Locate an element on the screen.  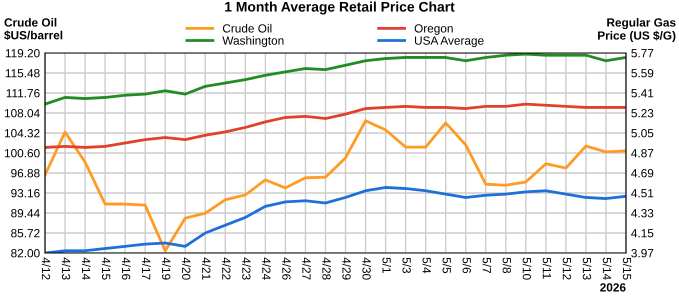
x-tick-label: 4/15 is located at coordinates (106, 268).